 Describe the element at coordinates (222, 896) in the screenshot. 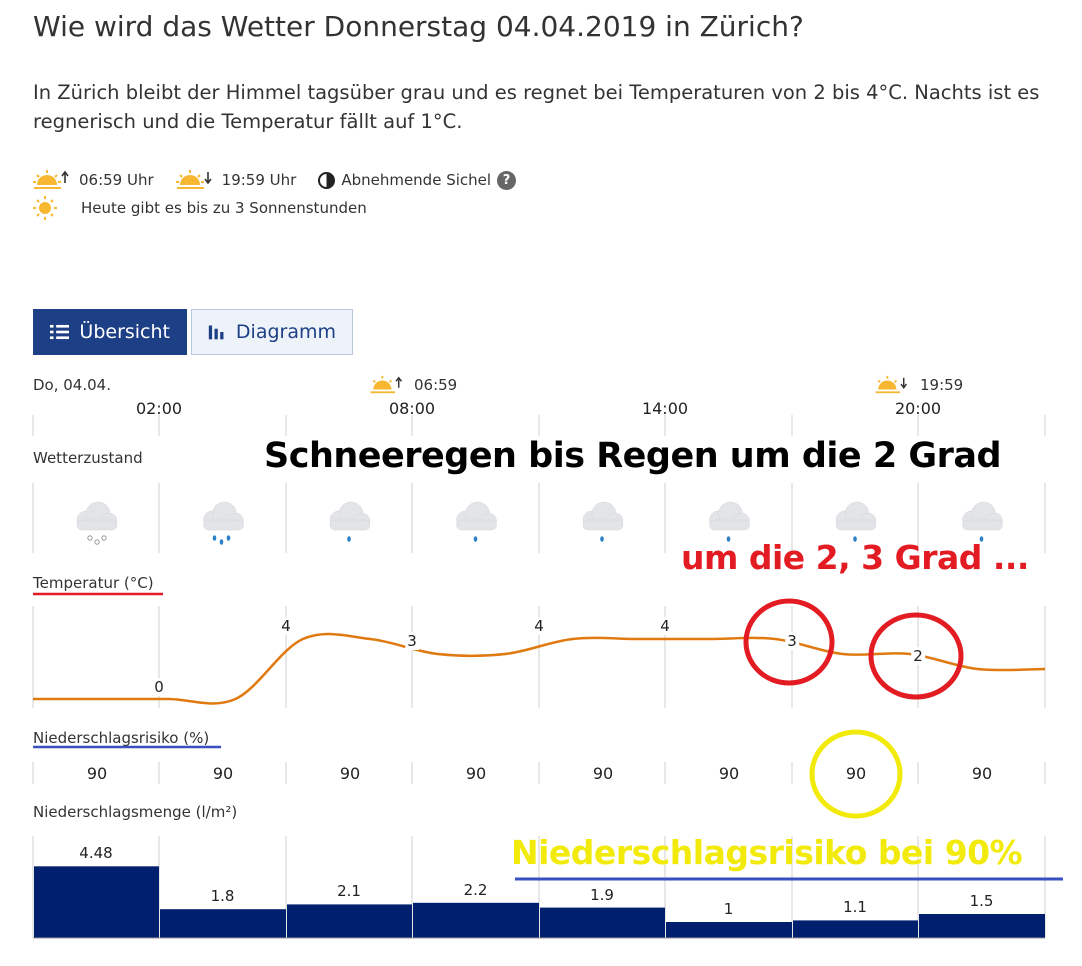

I see `bar-value-label: 1.8` at that location.